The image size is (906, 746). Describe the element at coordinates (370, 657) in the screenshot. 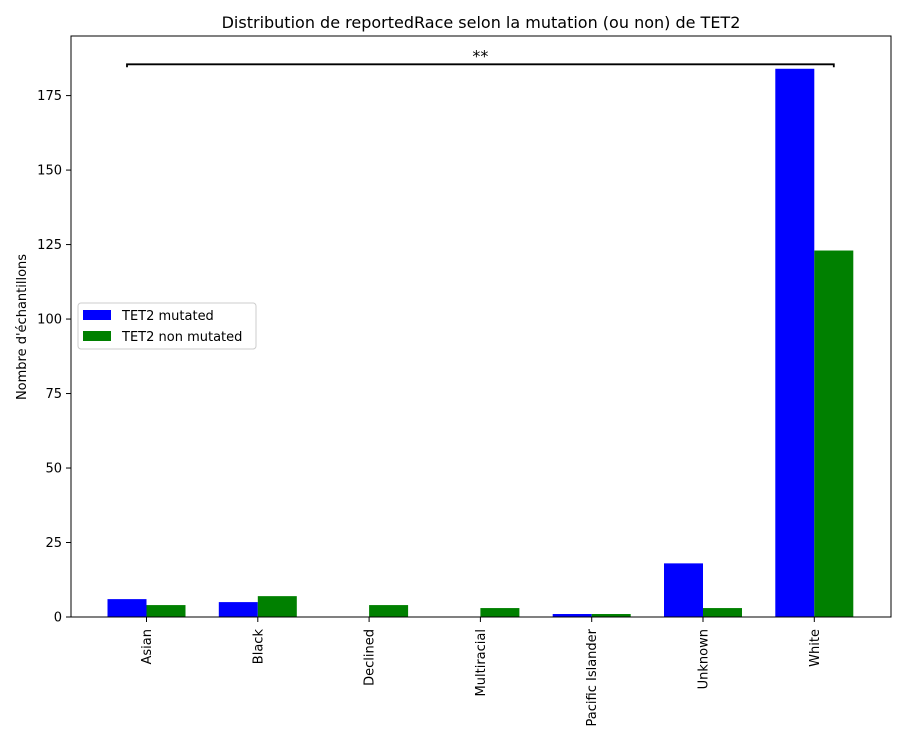

I see `x-tick-label: Declined` at that location.